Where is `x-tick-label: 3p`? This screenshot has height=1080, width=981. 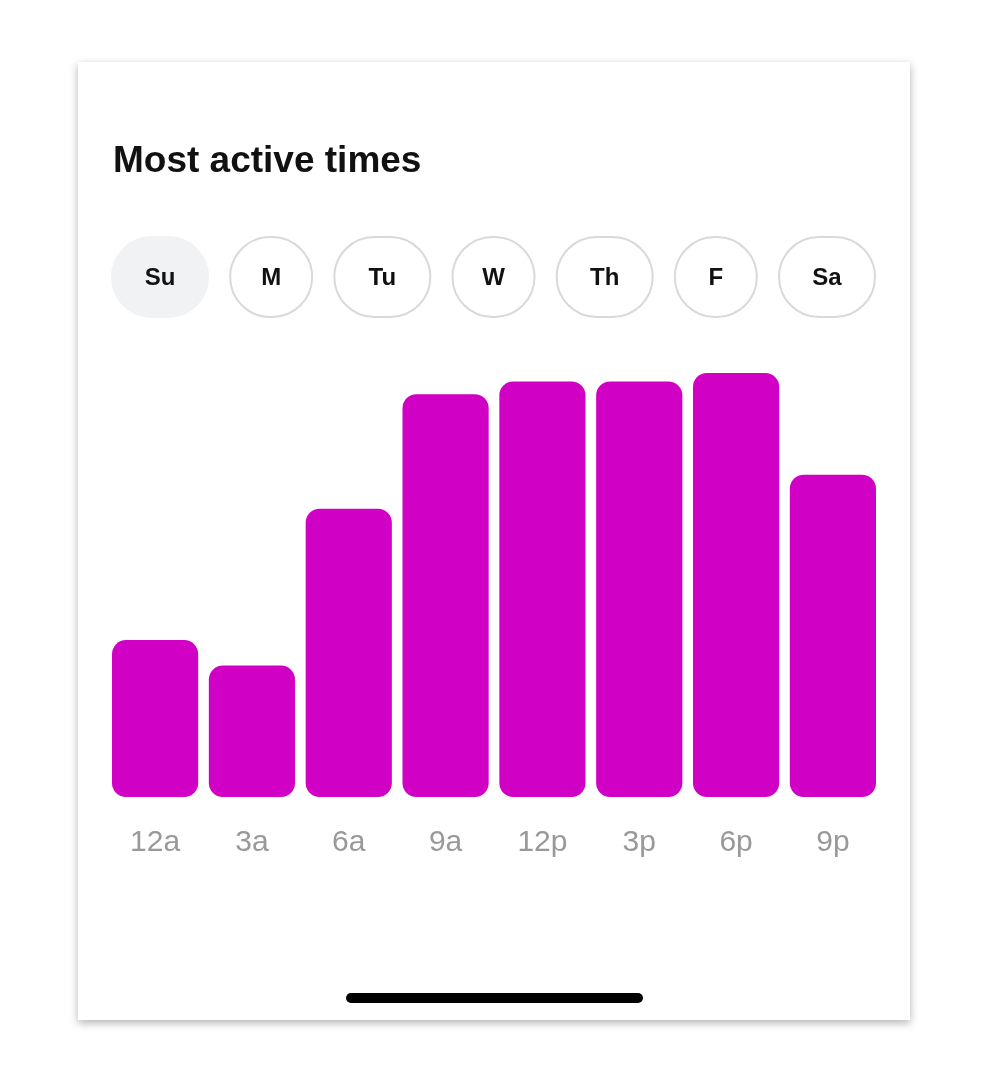
x-tick-label: 3p is located at coordinates (639, 840).